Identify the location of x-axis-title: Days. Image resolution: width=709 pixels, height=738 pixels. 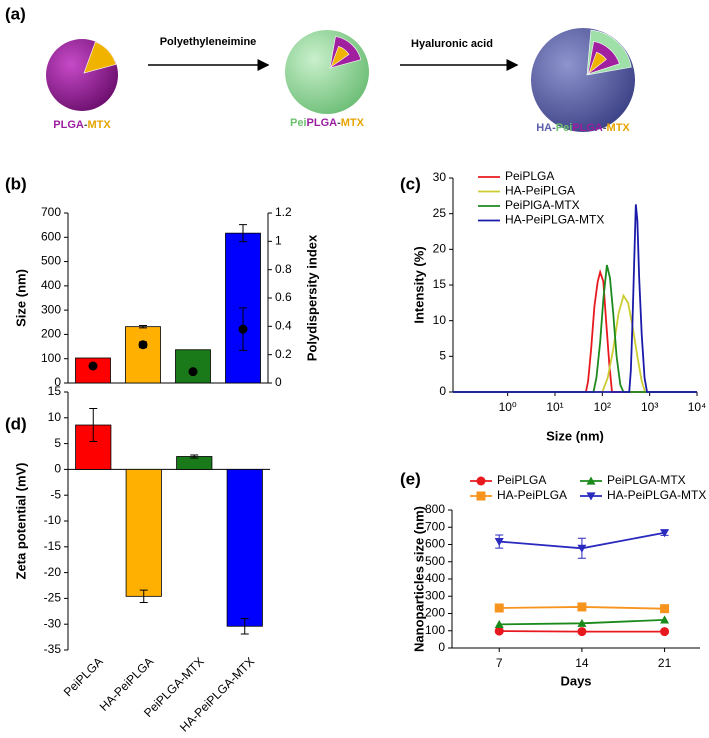
(575, 680).